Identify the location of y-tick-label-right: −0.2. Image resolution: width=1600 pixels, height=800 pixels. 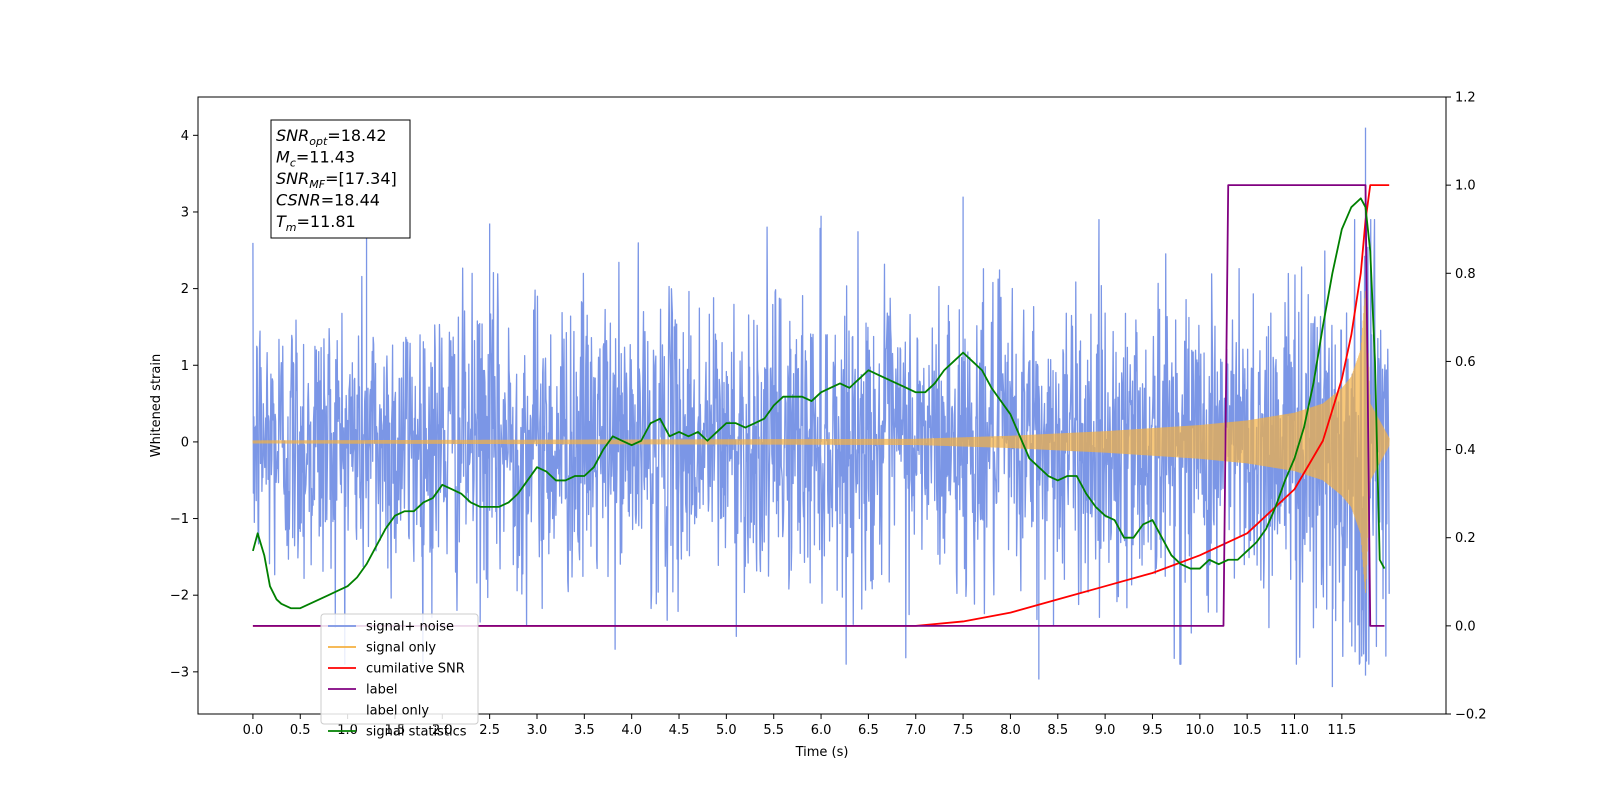
(1471, 715).